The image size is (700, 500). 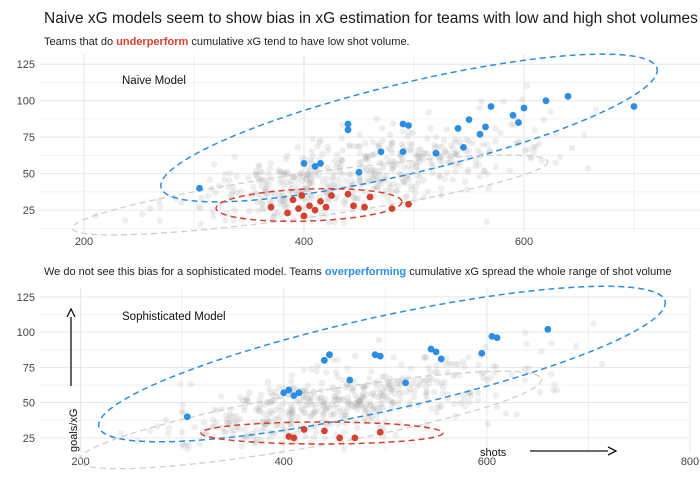 What do you see at coordinates (26, 65) in the screenshot?
I see `y-tick-label: 125` at bounding box center [26, 65].